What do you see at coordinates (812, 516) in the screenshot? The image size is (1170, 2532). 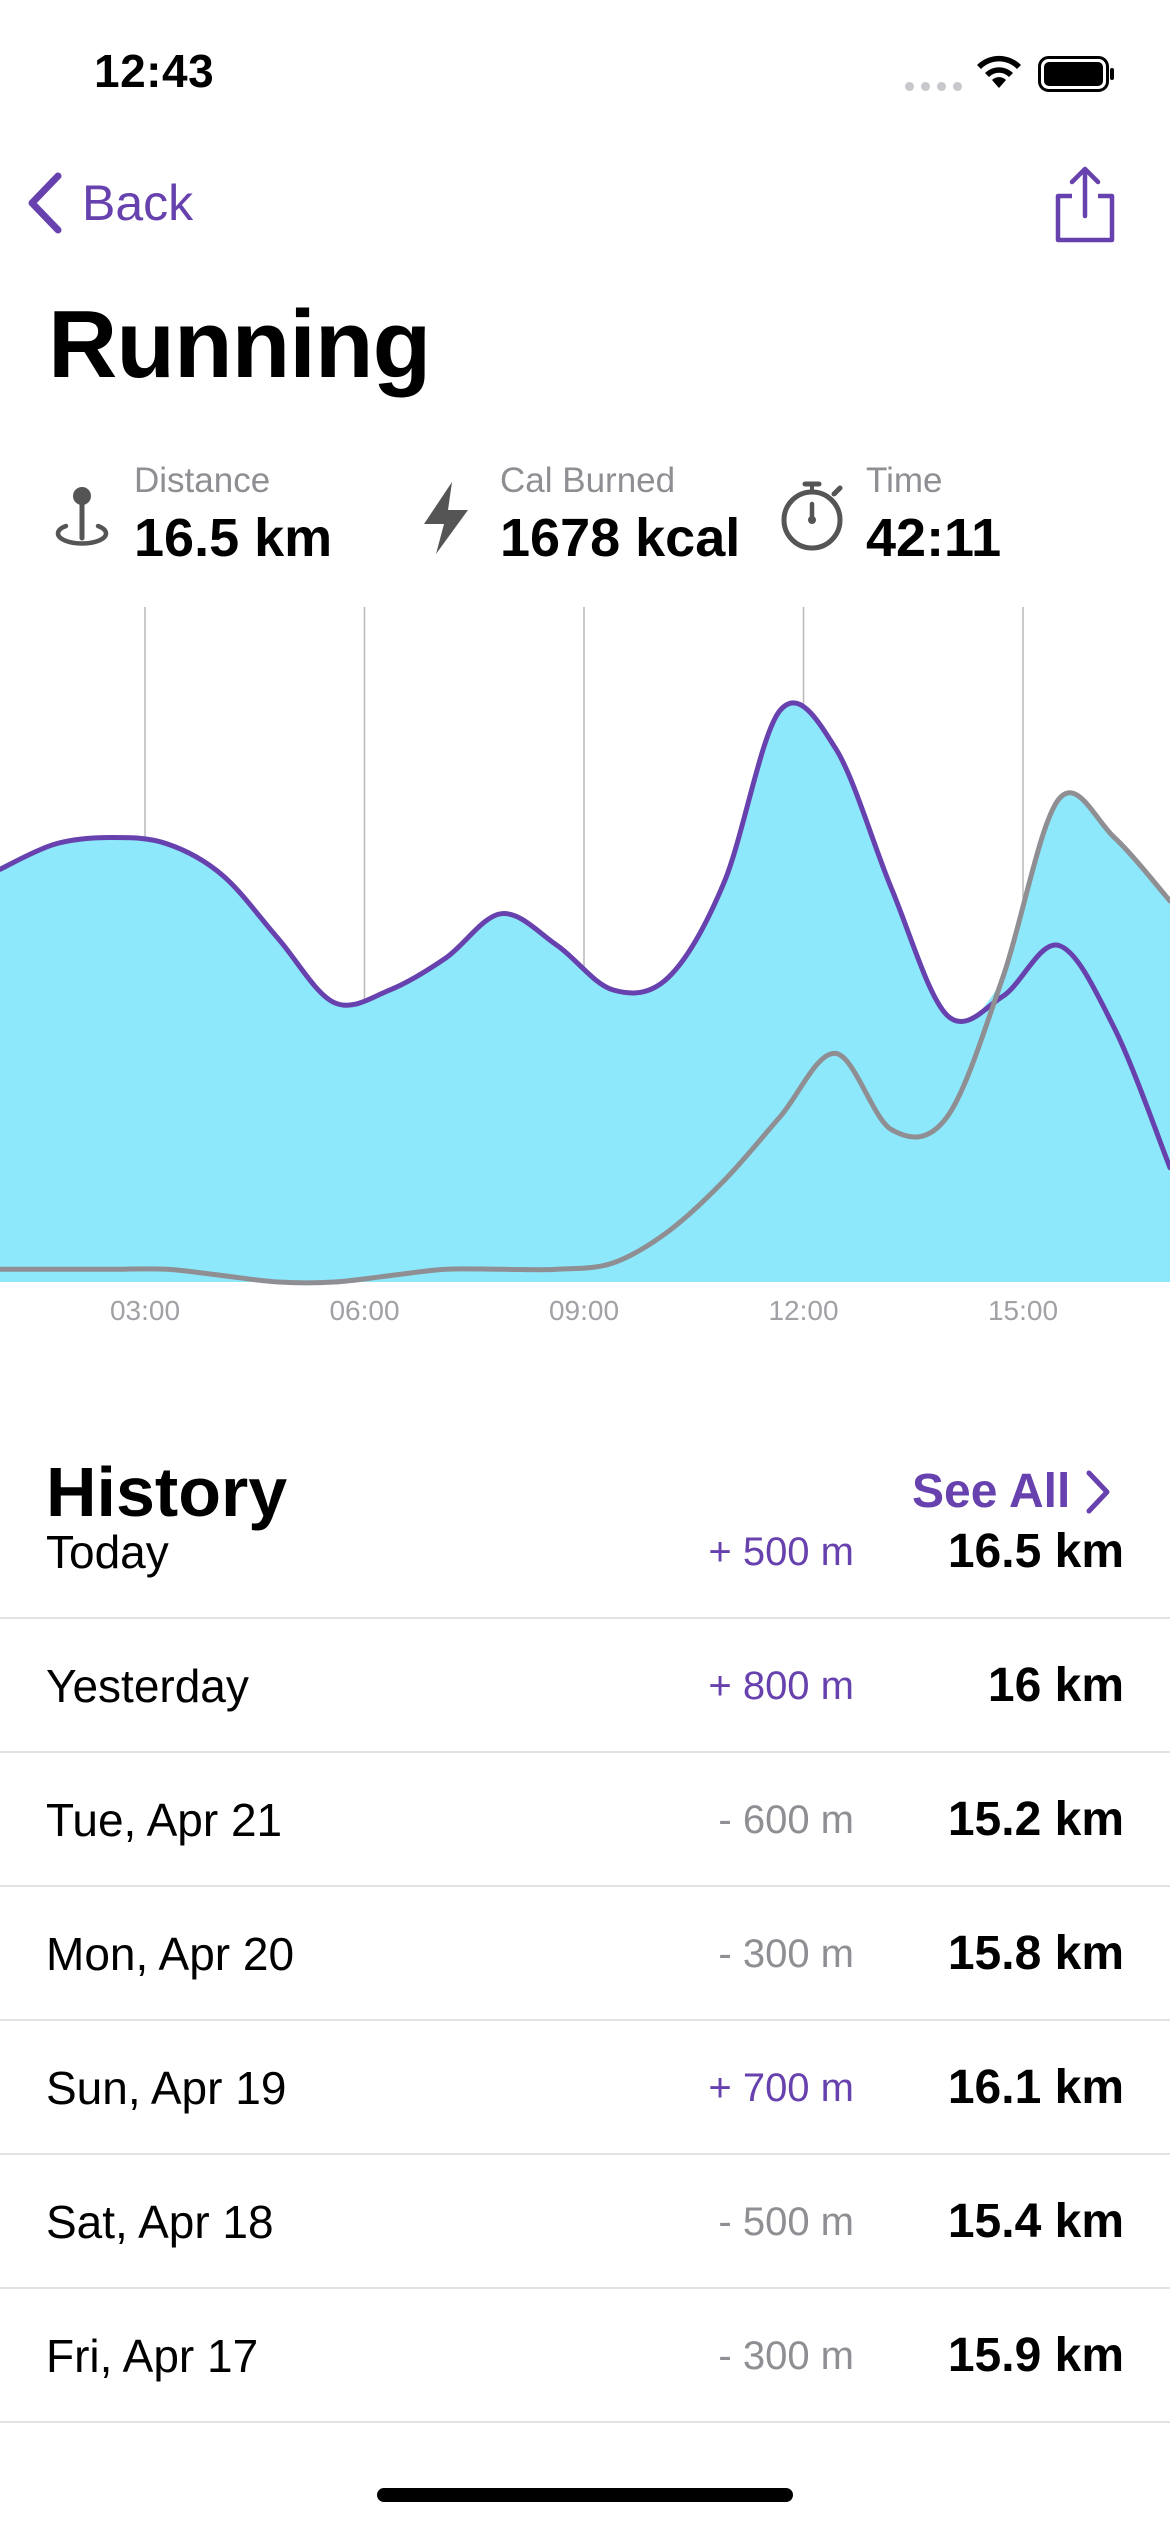 I see `stopwatch-icon` at bounding box center [812, 516].